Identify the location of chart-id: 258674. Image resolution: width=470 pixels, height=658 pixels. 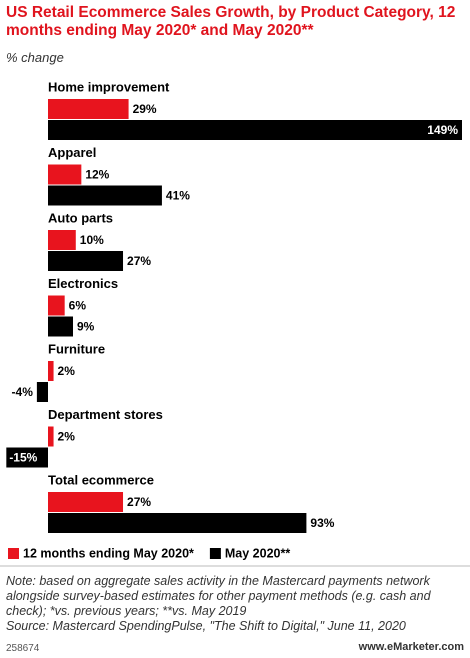
(23, 648).